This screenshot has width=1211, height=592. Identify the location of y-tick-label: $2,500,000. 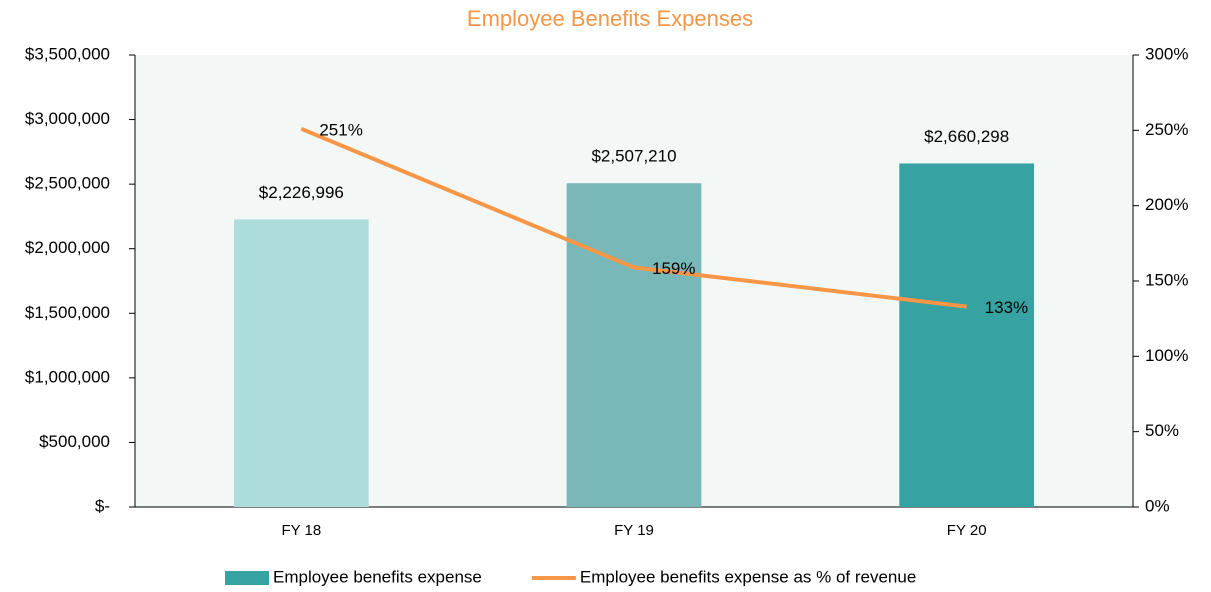
(67, 183).